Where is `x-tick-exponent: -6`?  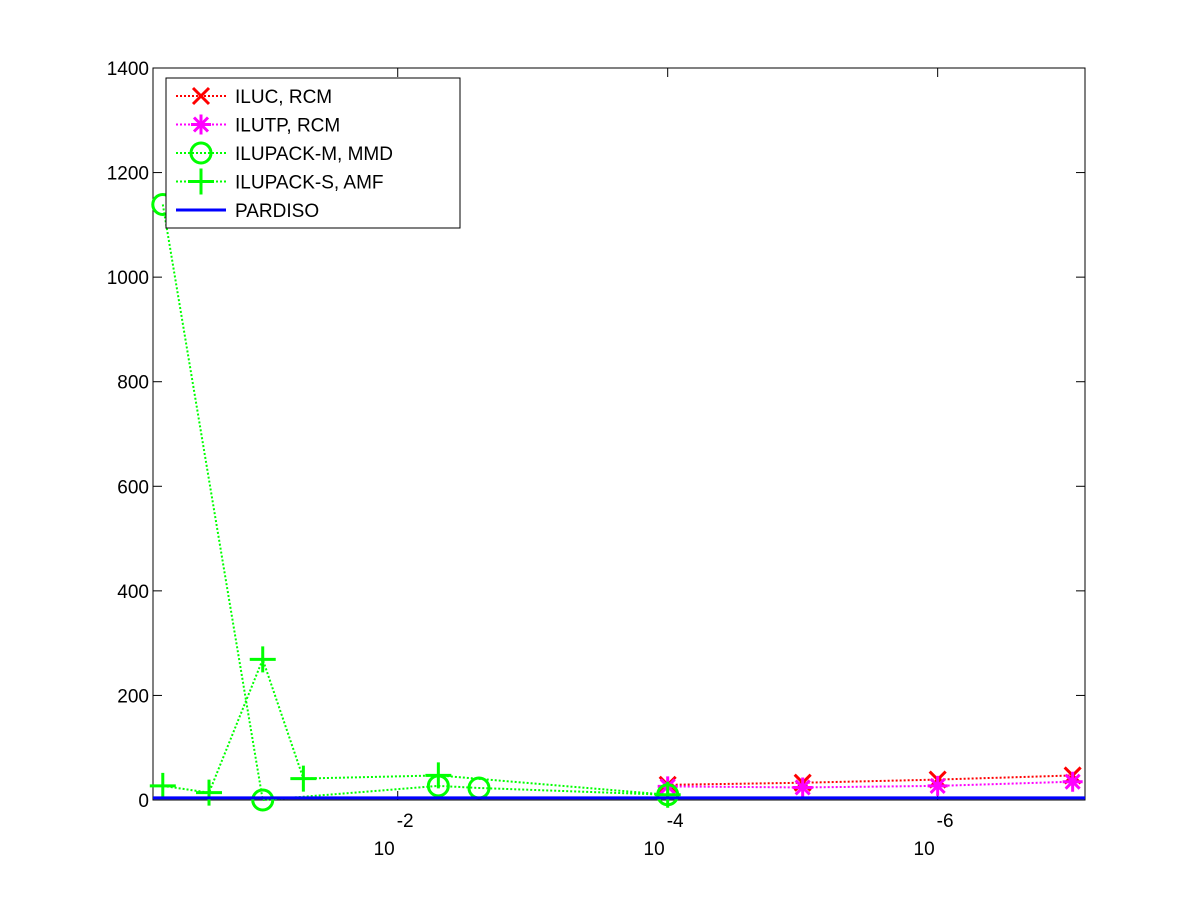
x-tick-exponent: -6 is located at coordinates (945, 821).